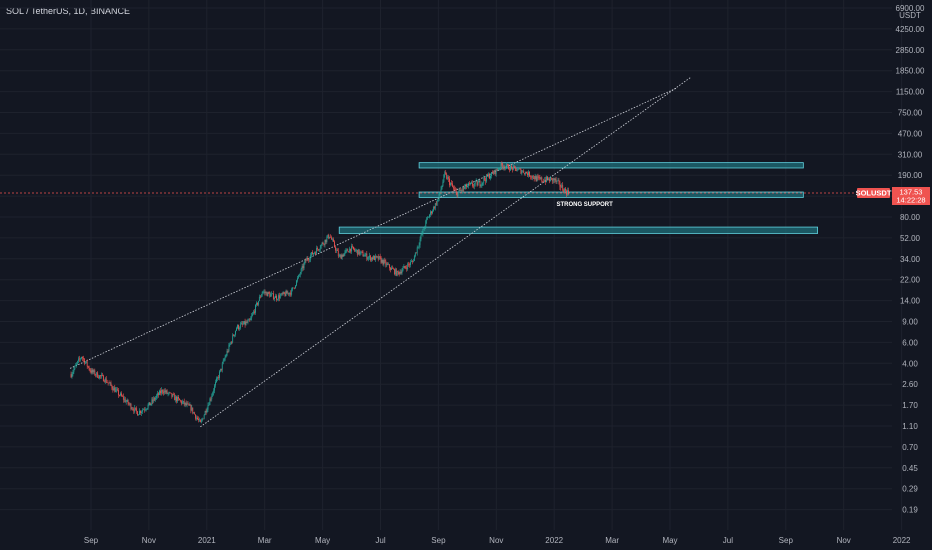 This screenshot has height=550, width=932. Describe the element at coordinates (910, 280) in the screenshot. I see `y-tick-label: 22.00` at that location.